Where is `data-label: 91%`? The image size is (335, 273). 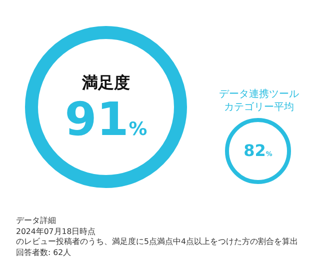 data-label: 91% is located at coordinates (106, 119).